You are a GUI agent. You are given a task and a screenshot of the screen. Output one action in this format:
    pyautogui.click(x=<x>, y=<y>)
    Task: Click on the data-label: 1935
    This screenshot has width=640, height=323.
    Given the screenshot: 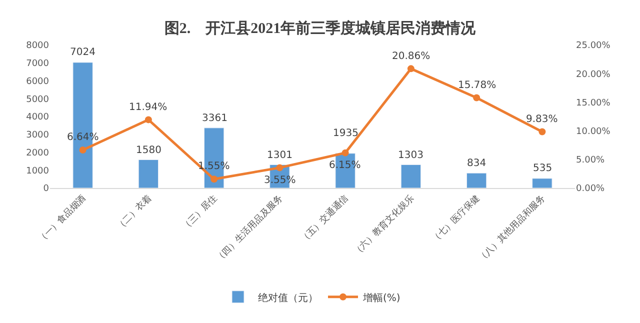 What is the action you would take?
    pyautogui.click(x=345, y=133)
    